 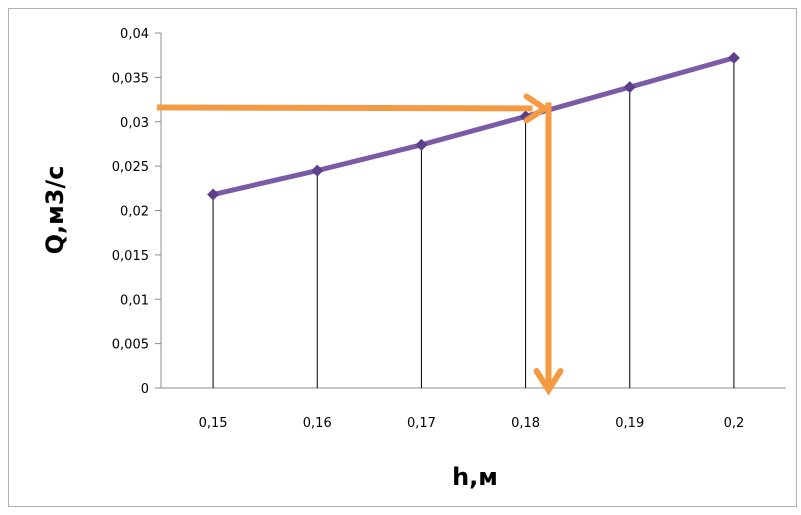 What do you see at coordinates (475, 477) in the screenshot?
I see `x-axis-title: h,м` at bounding box center [475, 477].